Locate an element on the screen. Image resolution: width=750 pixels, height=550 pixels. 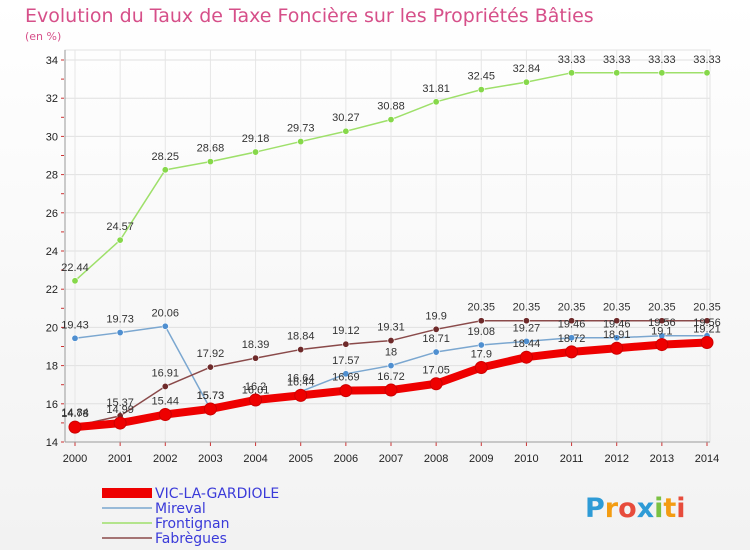
x-tick-label: 2003 is located at coordinates (210, 459).